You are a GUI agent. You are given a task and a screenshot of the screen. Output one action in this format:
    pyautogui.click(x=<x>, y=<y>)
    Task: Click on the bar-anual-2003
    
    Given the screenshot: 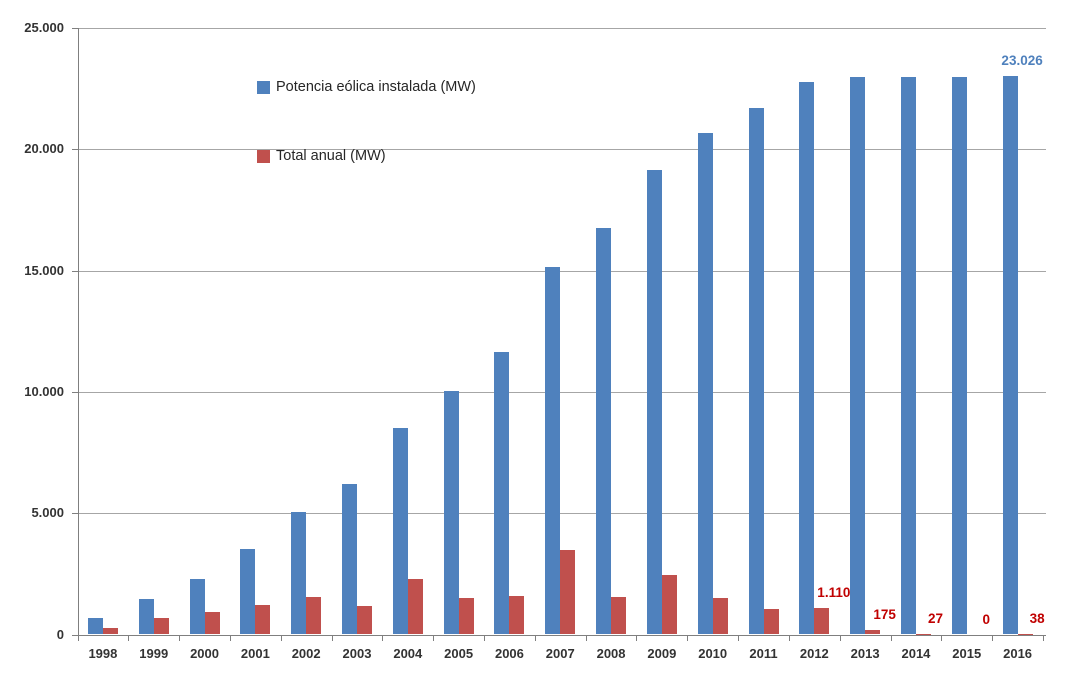 What is the action you would take?
    pyautogui.click(x=364, y=620)
    